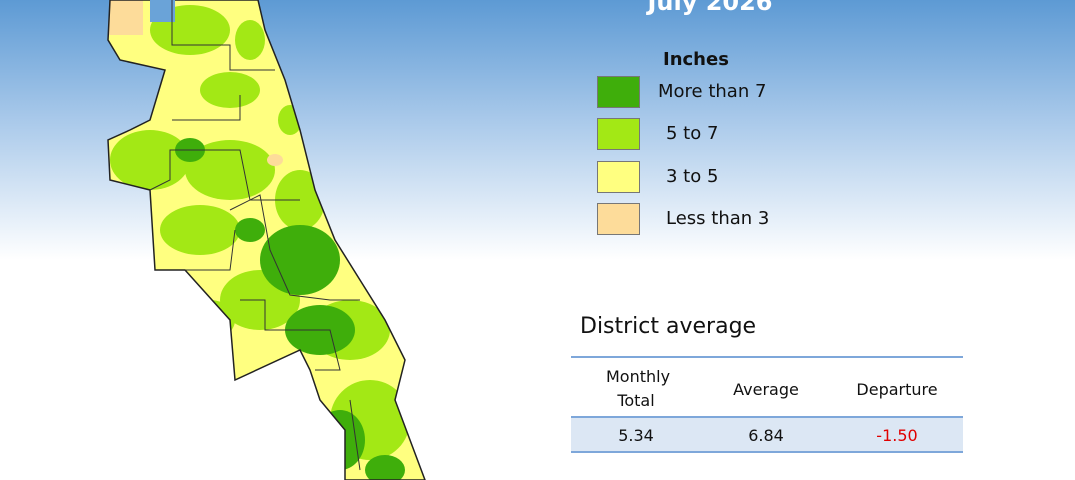 This screenshot has width=1075, height=480. Describe the element at coordinates (766, 389) in the screenshot. I see `column-header: Average` at that location.